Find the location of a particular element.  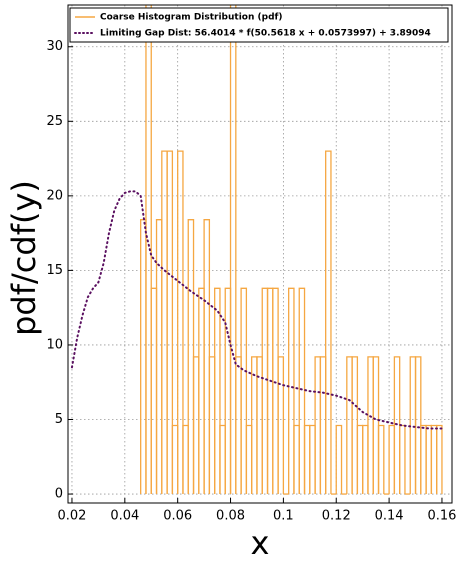

legend-box is located at coordinates (259, 25).